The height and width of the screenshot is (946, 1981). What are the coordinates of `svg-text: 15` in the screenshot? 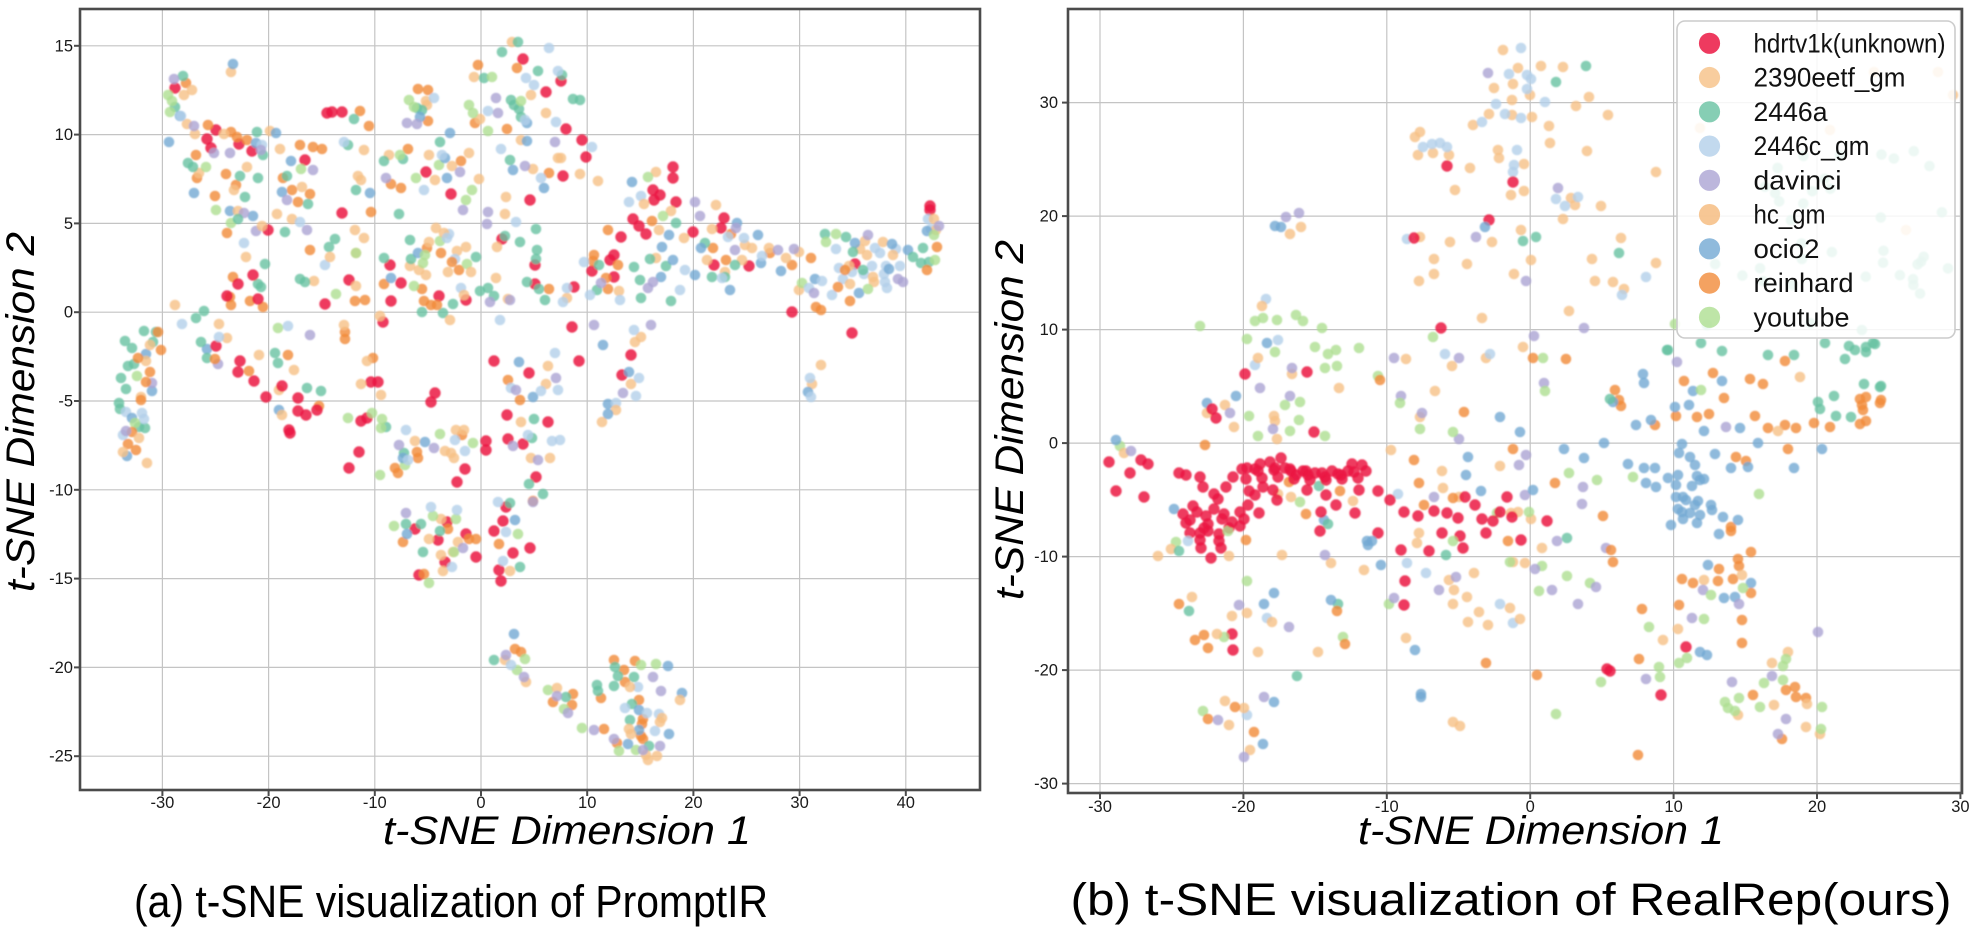 It's located at (64, 46).